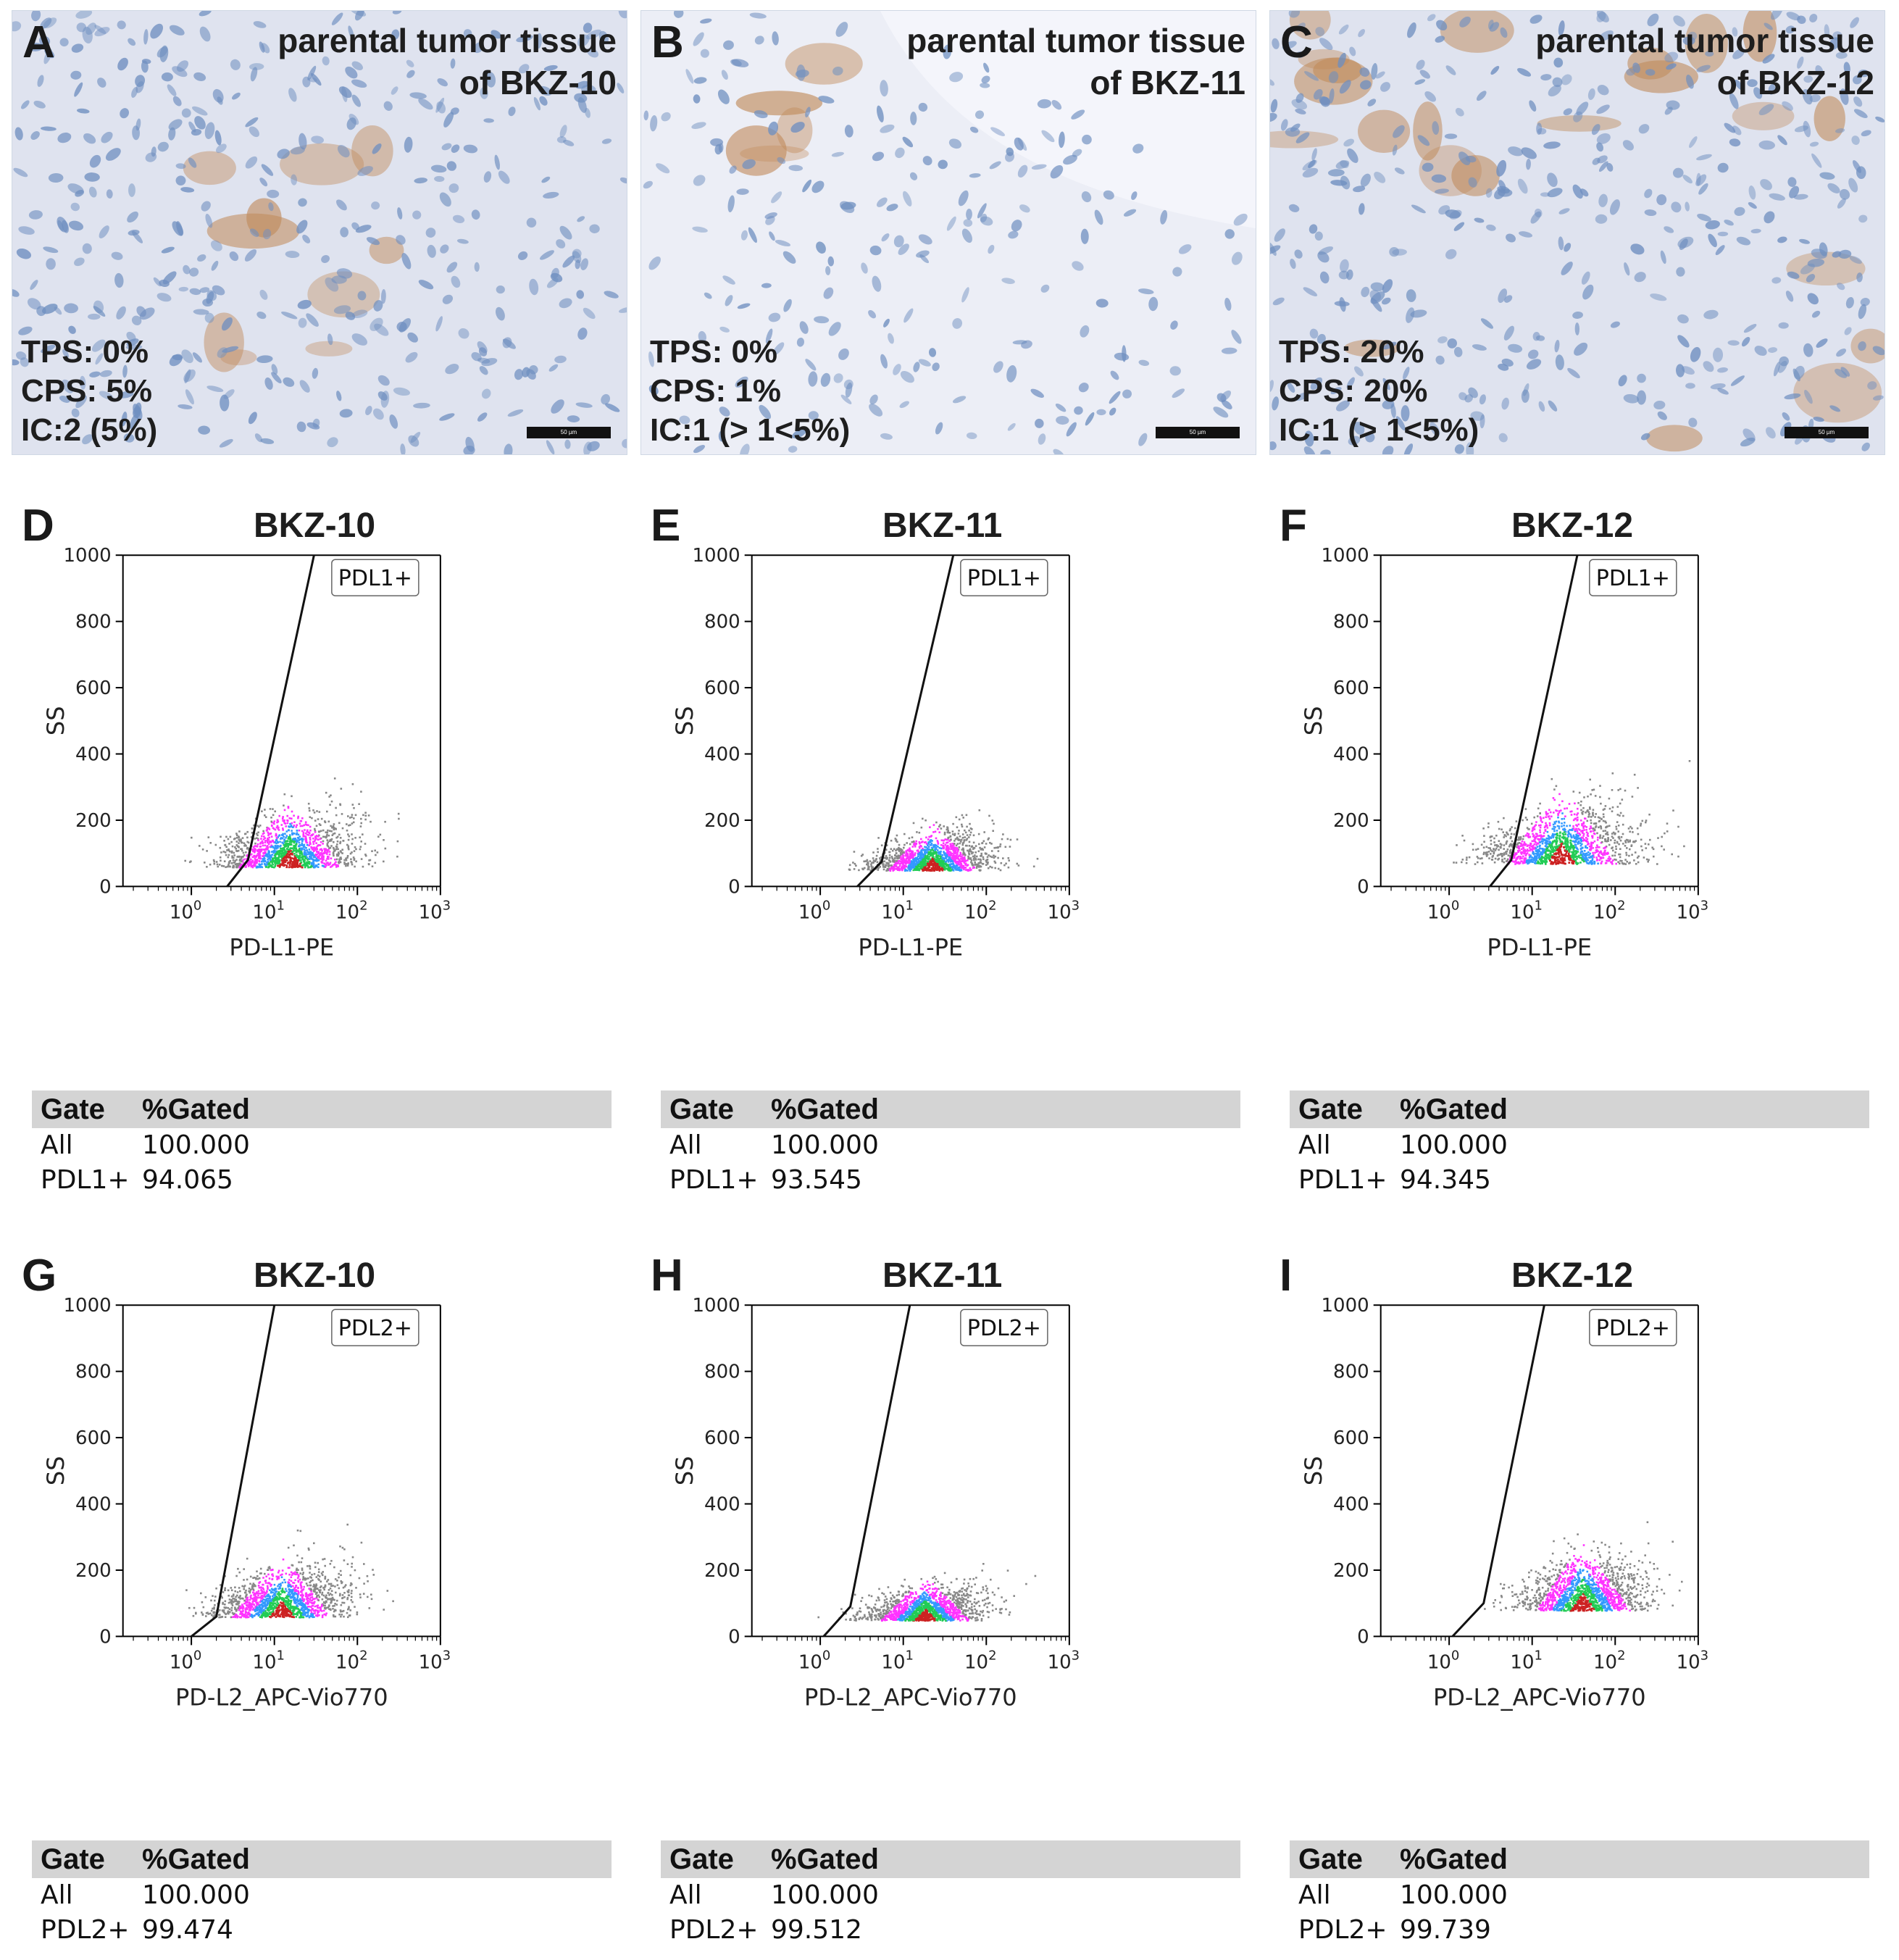 This screenshot has width=1899, height=1960. What do you see at coordinates (1704, 62) in the screenshot?
I see `image-title-c: parental tumor tissue of BKZ-12` at bounding box center [1704, 62].